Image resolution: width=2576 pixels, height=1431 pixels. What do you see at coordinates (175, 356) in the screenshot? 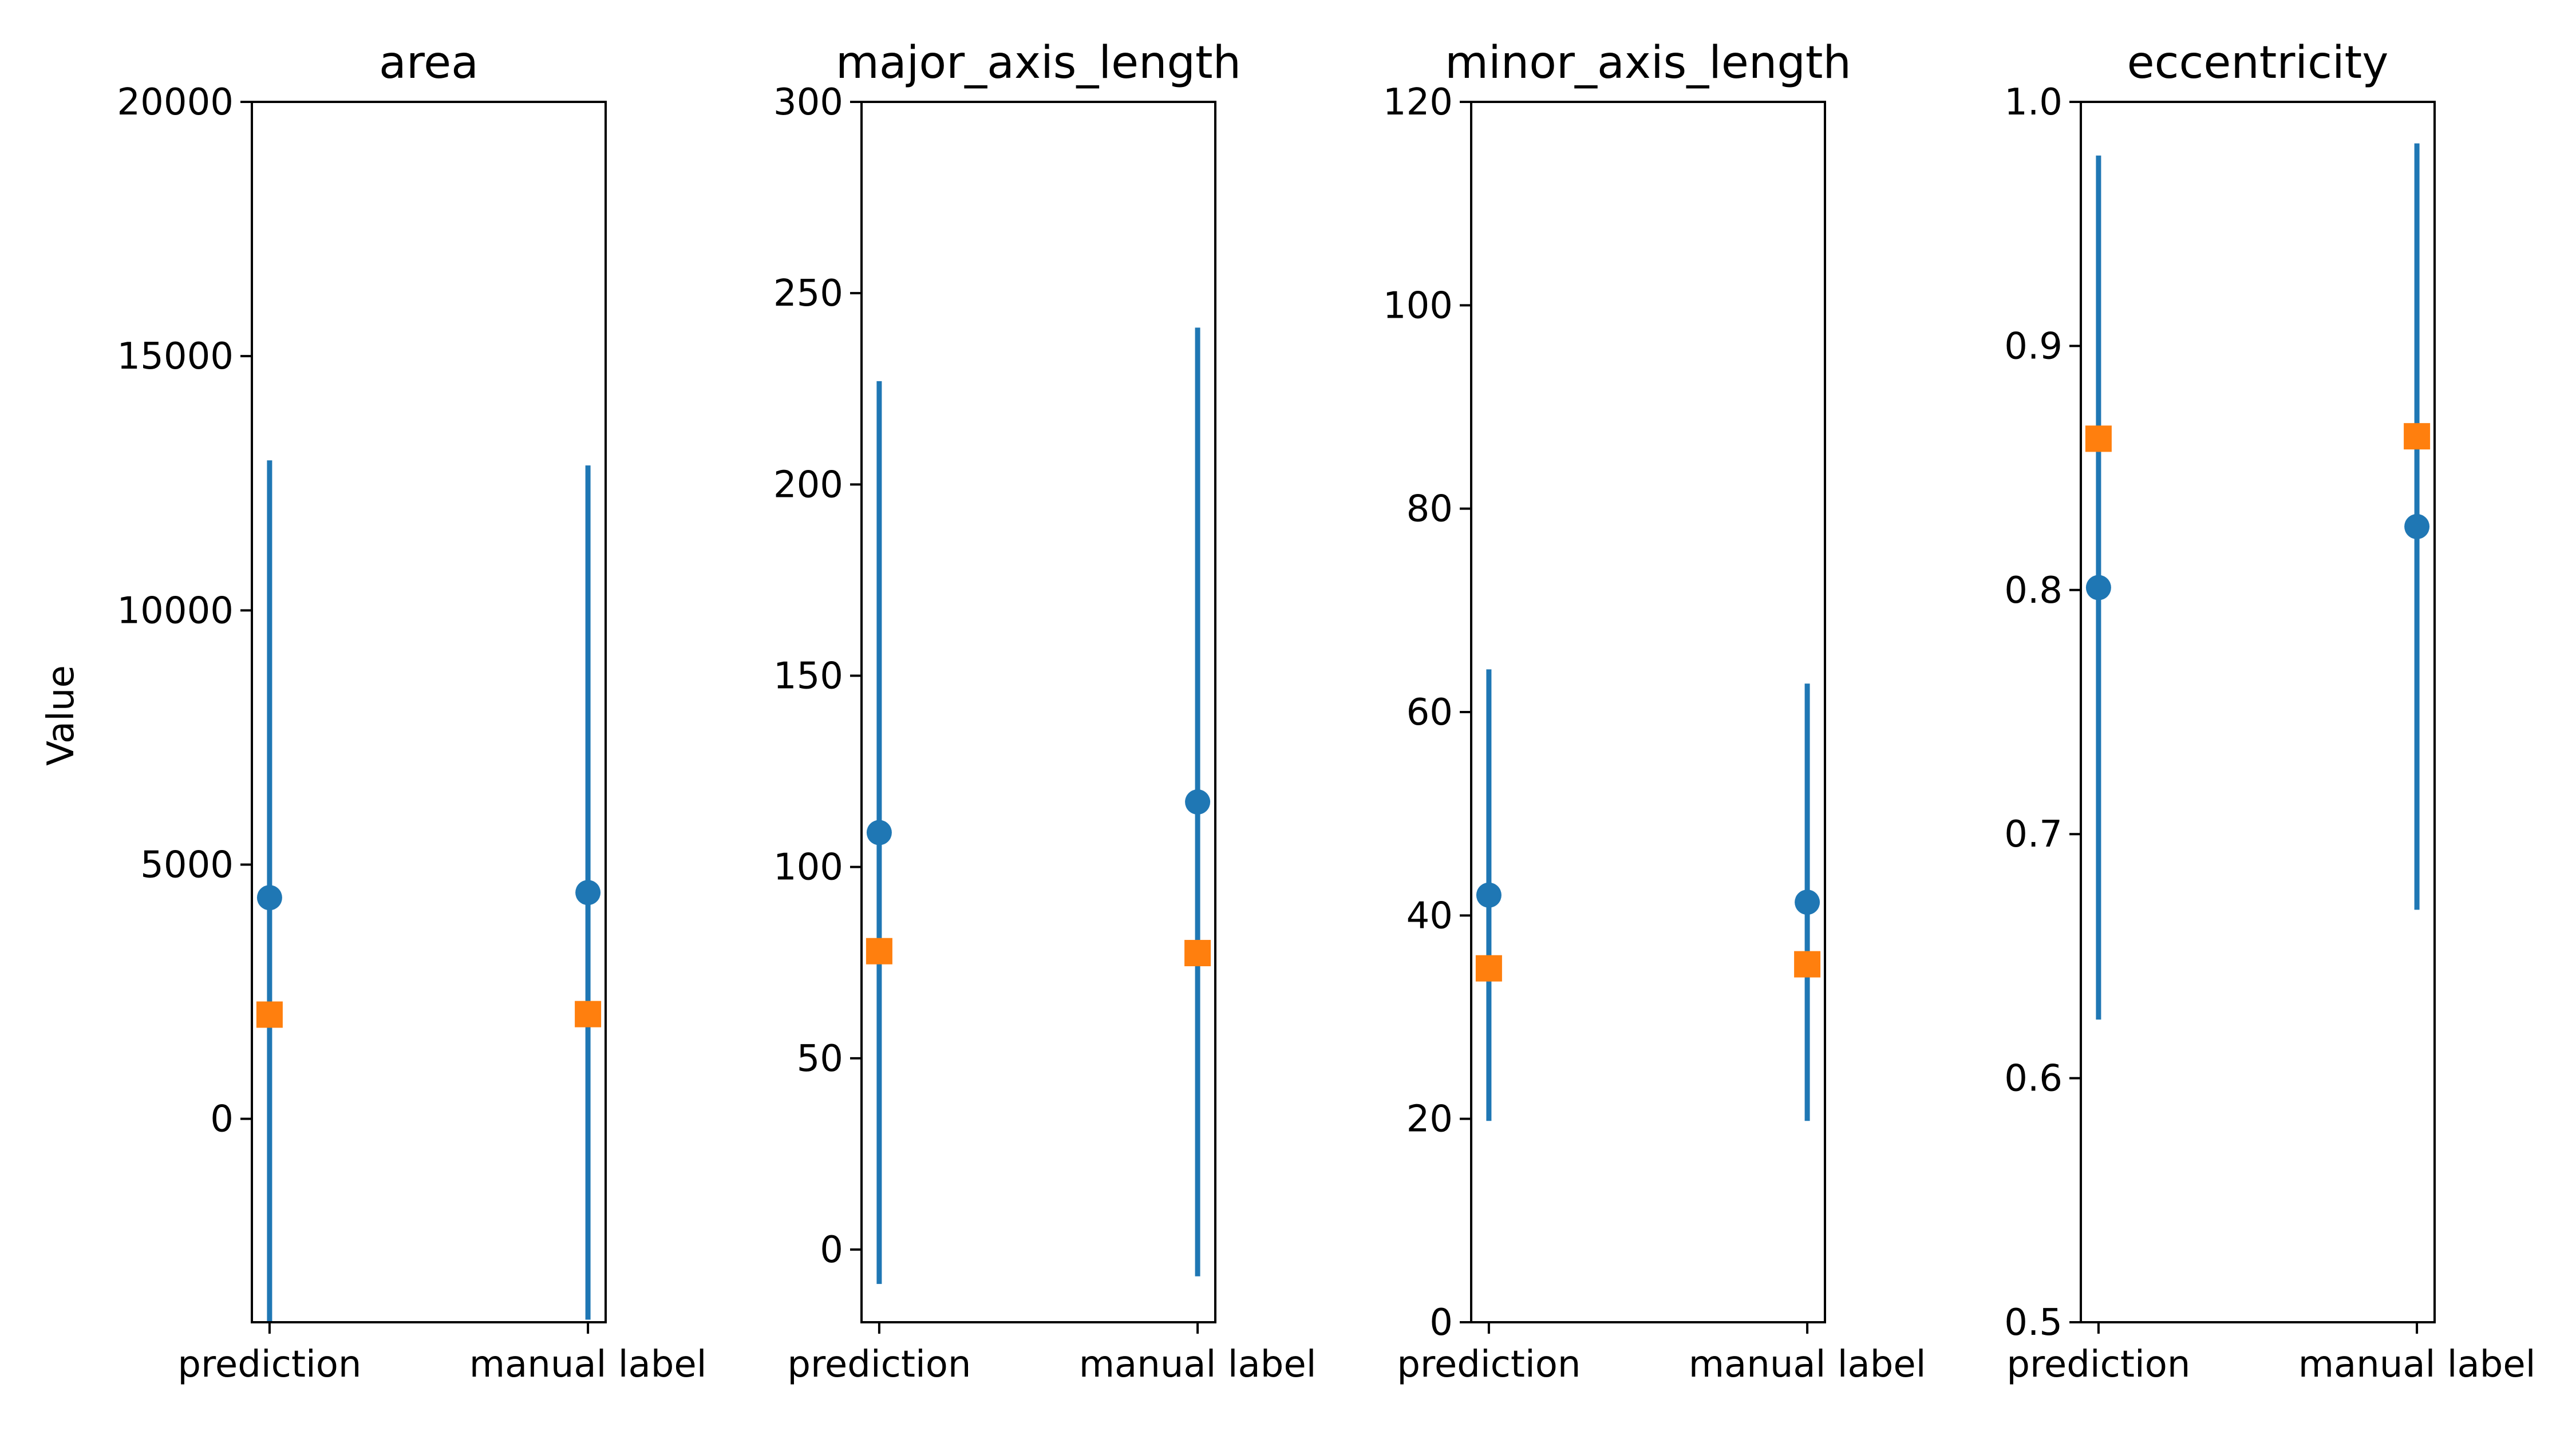
I see `y-tick-label: 15000` at bounding box center [175, 356].